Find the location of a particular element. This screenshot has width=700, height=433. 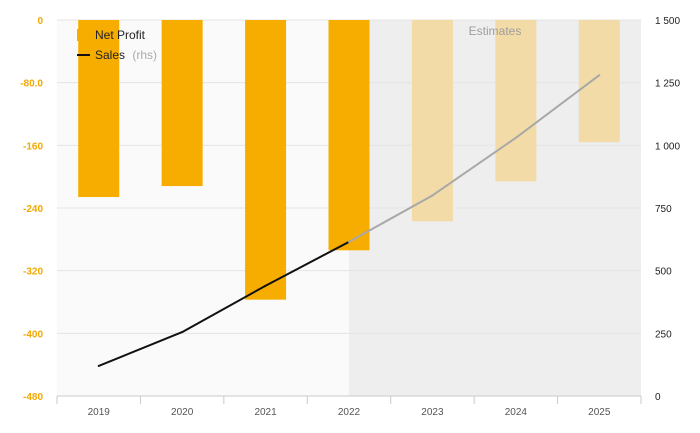

x-tick-label-2020: 2020 is located at coordinates (182, 412).